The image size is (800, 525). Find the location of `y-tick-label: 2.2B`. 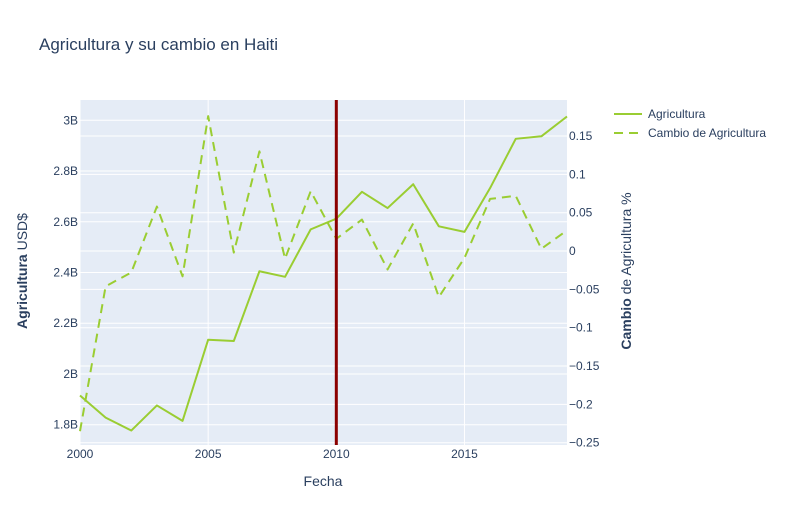

y-tick-label: 2.2B is located at coordinates (65, 323).